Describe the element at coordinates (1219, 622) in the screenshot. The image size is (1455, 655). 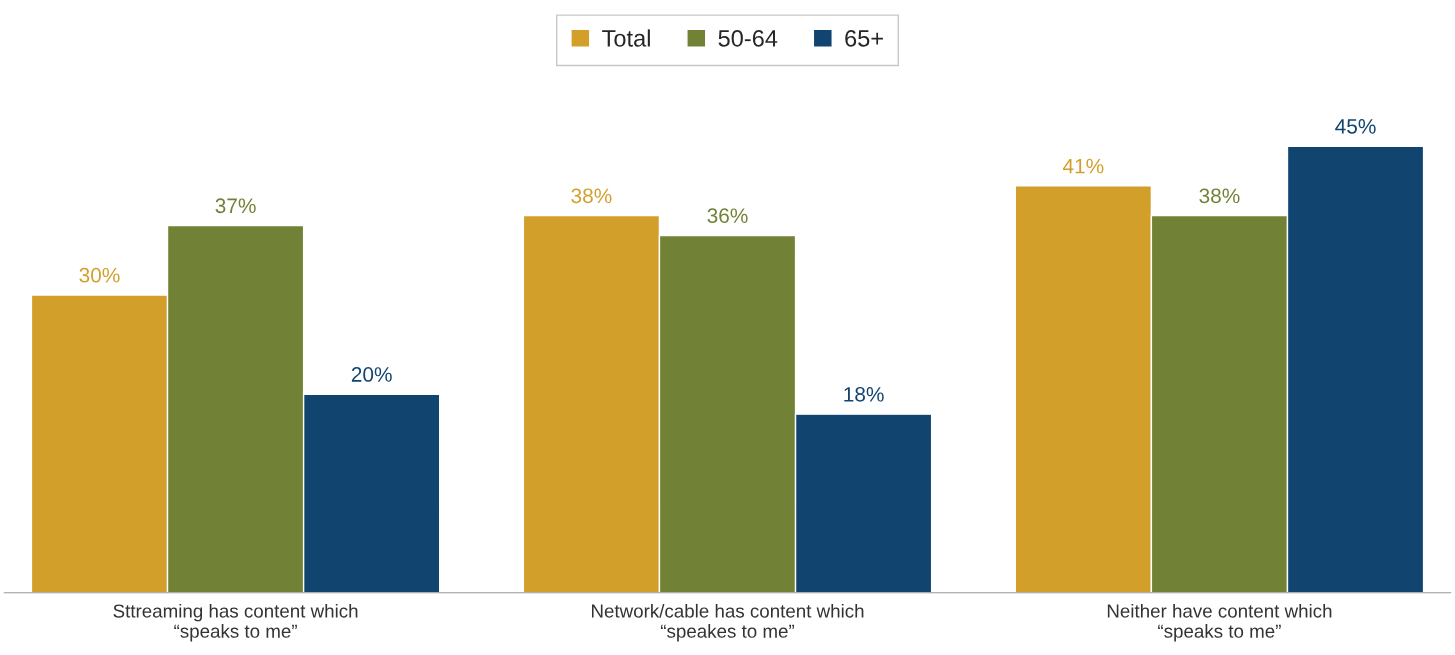
I see `x-tick-label: Neither have content which “speaks to me”` at that location.